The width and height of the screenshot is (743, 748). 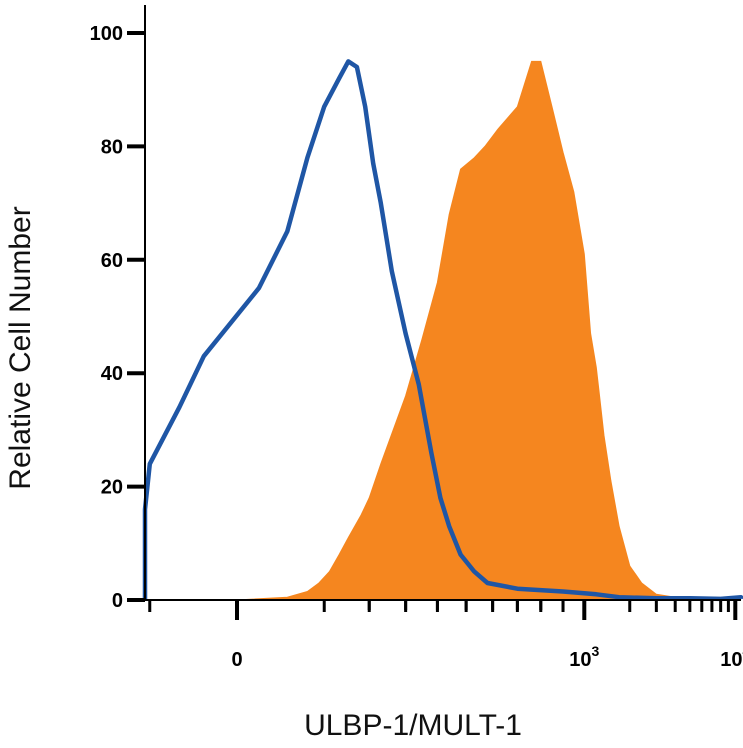 I want to click on x-tick-label: 104, so click(x=731, y=657).